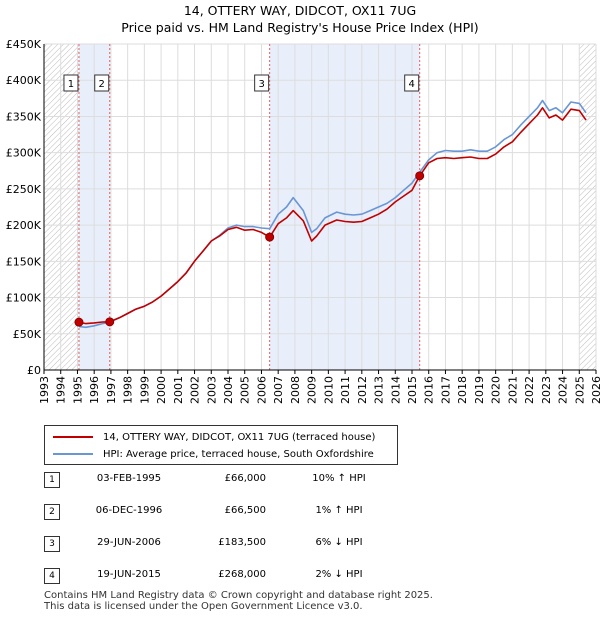  Describe the element at coordinates (245, 390) in the screenshot. I see `x-tick-label: 2005` at that location.